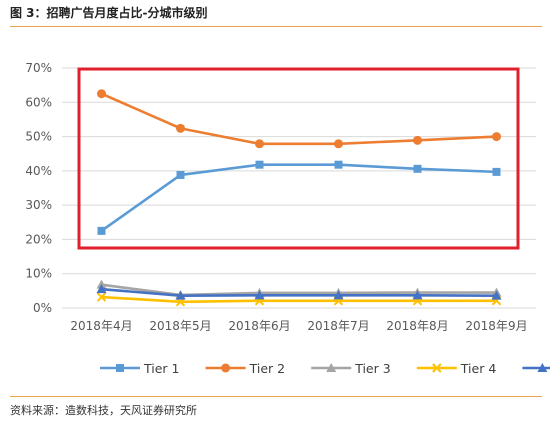  Describe the element at coordinates (372, 368) in the screenshot. I see `legend-label: Tier 3` at that location.